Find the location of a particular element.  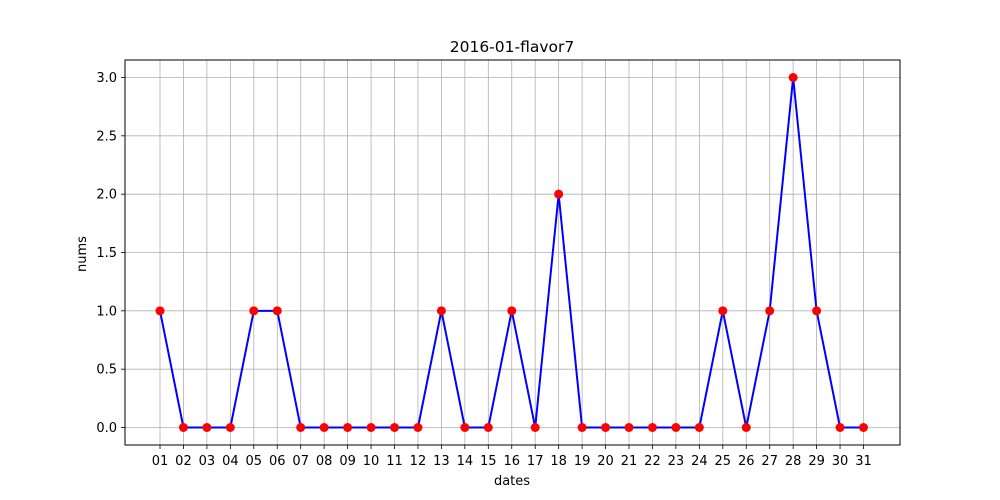

x-tick-label: 12 is located at coordinates (418, 461).